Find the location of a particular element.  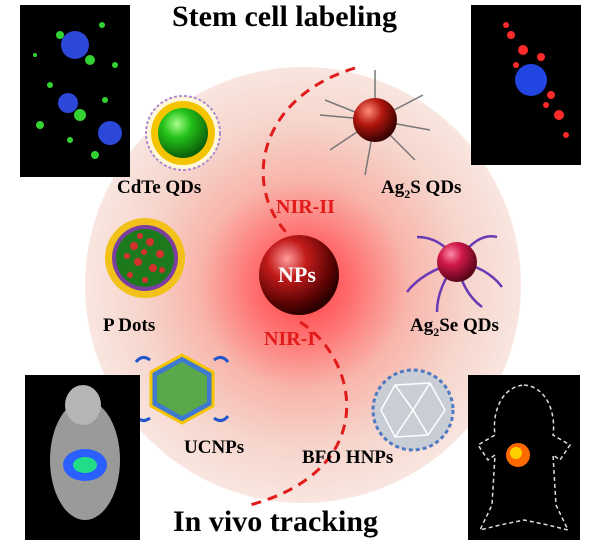

ucnps-particle is located at coordinates (182, 389).